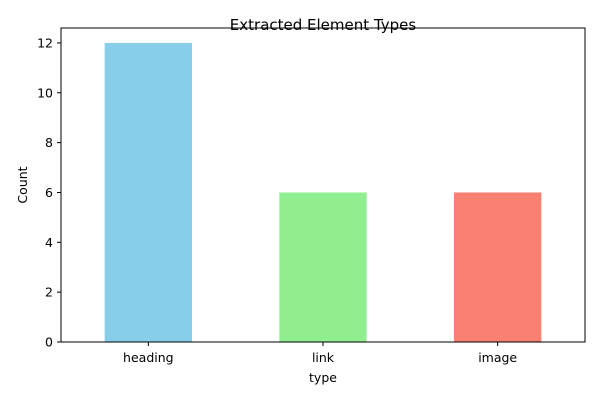 This screenshot has width=600, height=400. Describe the element at coordinates (323, 25) in the screenshot. I see `chart-title: Extracted Element Types` at that location.